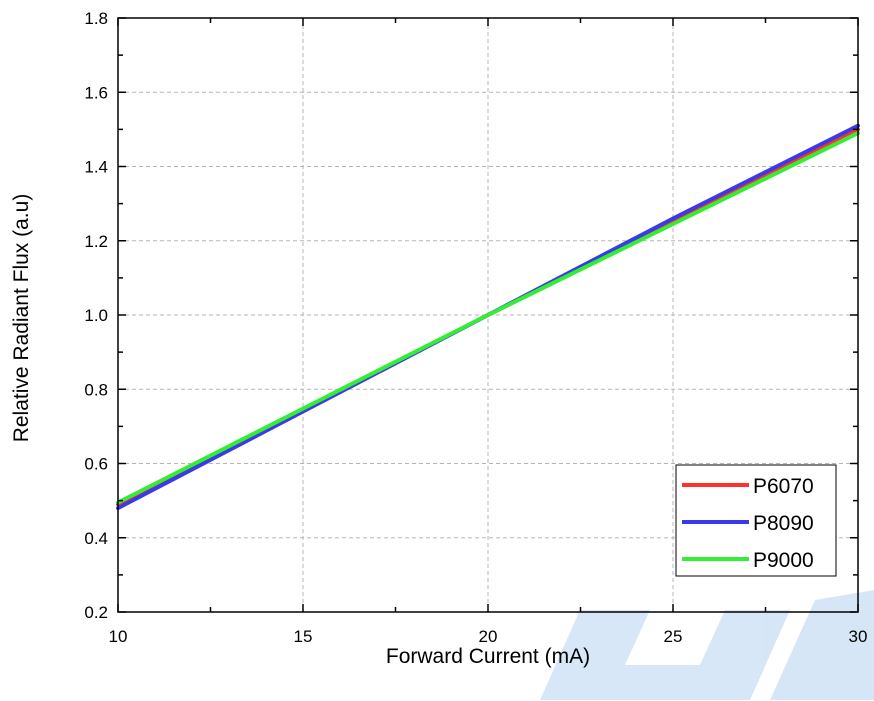  Describe the element at coordinates (783, 523) in the screenshot. I see `legend-label-p8090: P8090` at that location.